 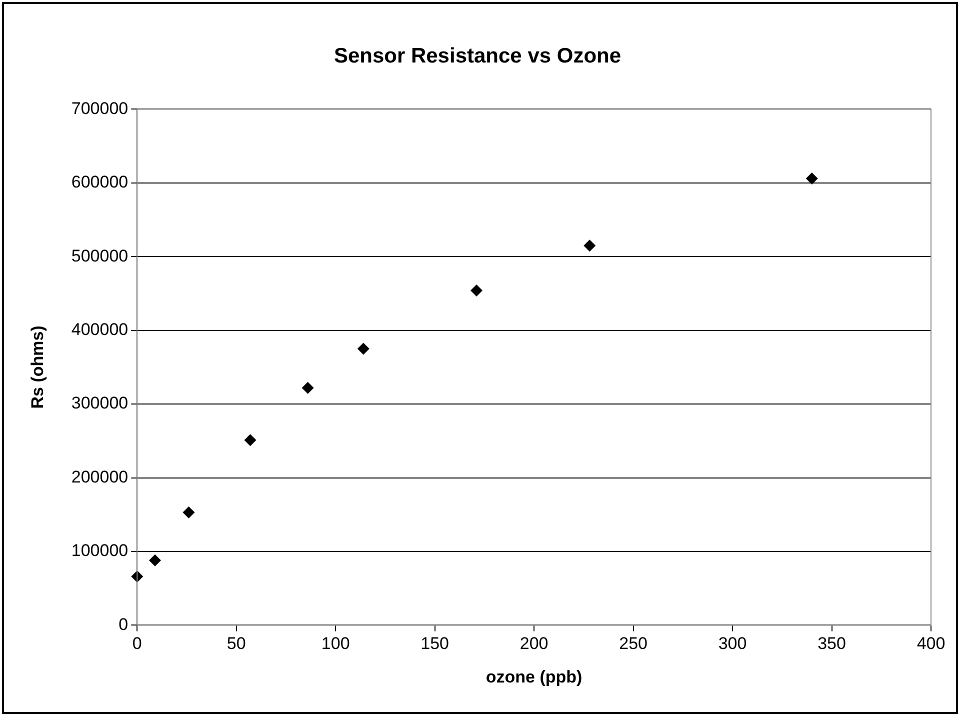 What do you see at coordinates (99, 476) in the screenshot?
I see `y-tick-label: 200000` at bounding box center [99, 476].